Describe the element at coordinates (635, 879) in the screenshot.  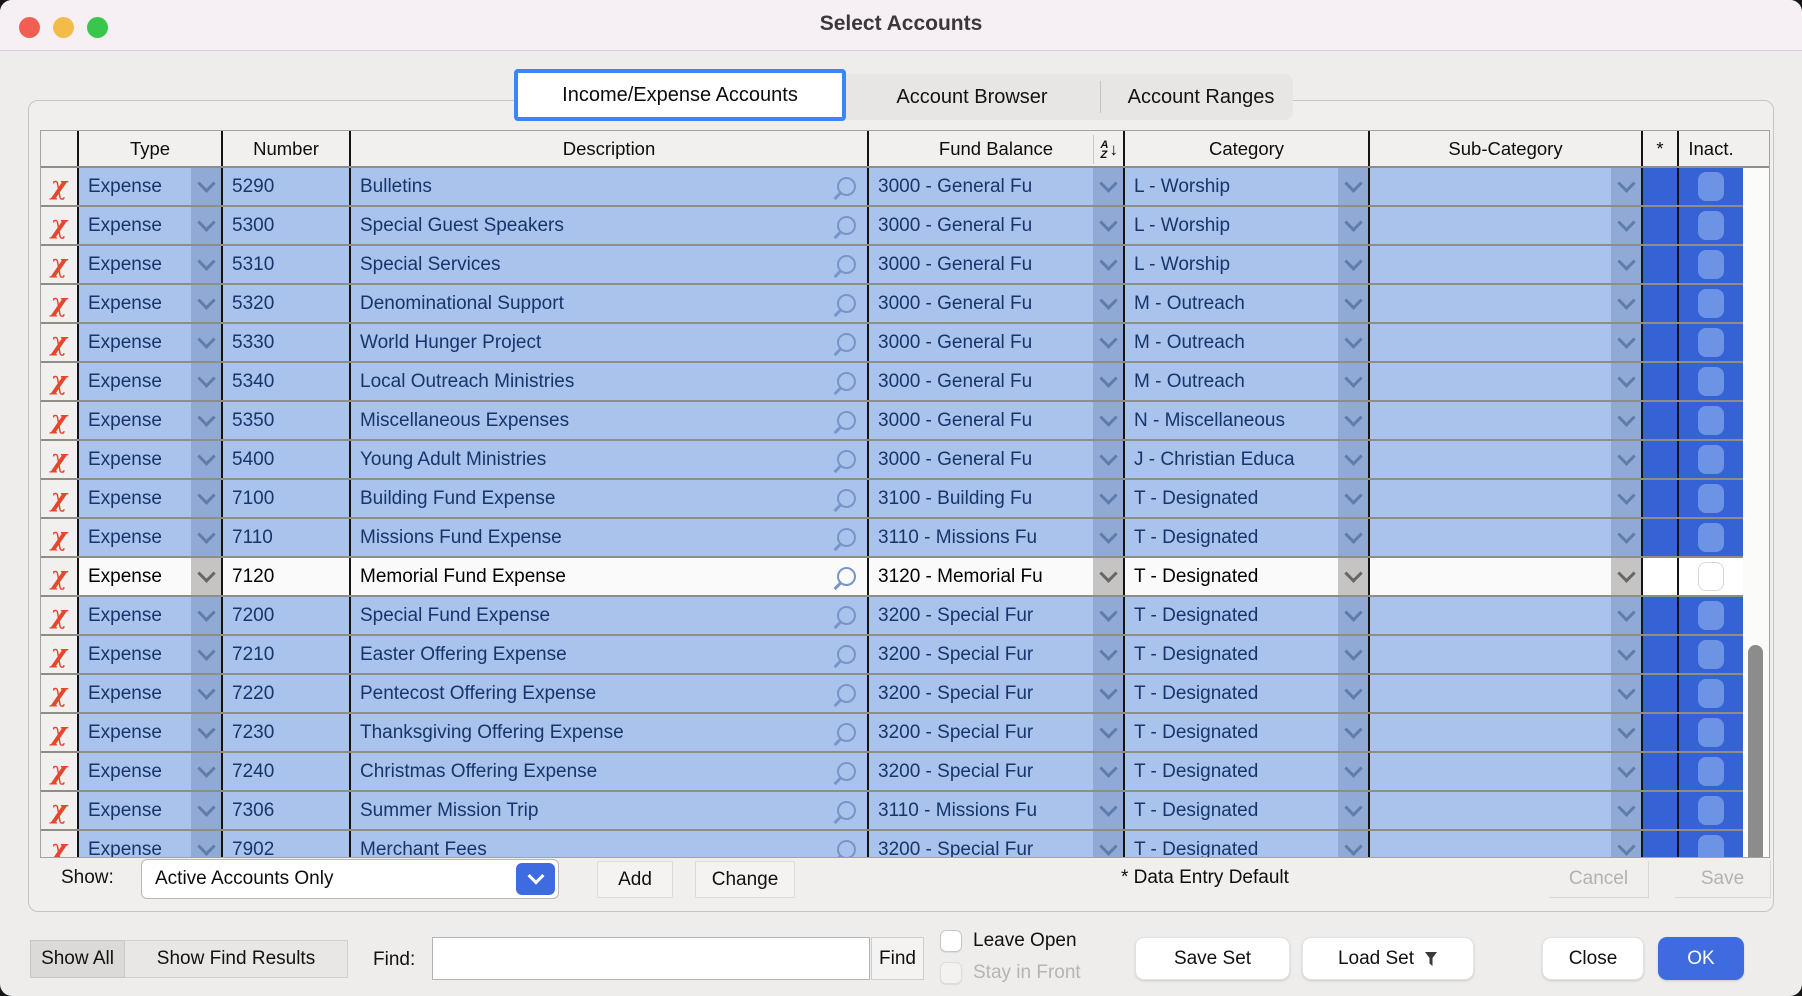
I see `add-button: Add` at that location.